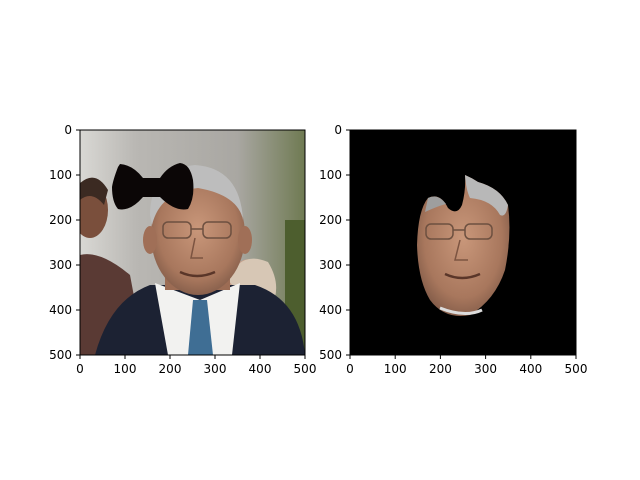 This screenshot has height=480, width=640. Describe the element at coordinates (459, 231) in the screenshot. I see `segment-glasses` at that location.